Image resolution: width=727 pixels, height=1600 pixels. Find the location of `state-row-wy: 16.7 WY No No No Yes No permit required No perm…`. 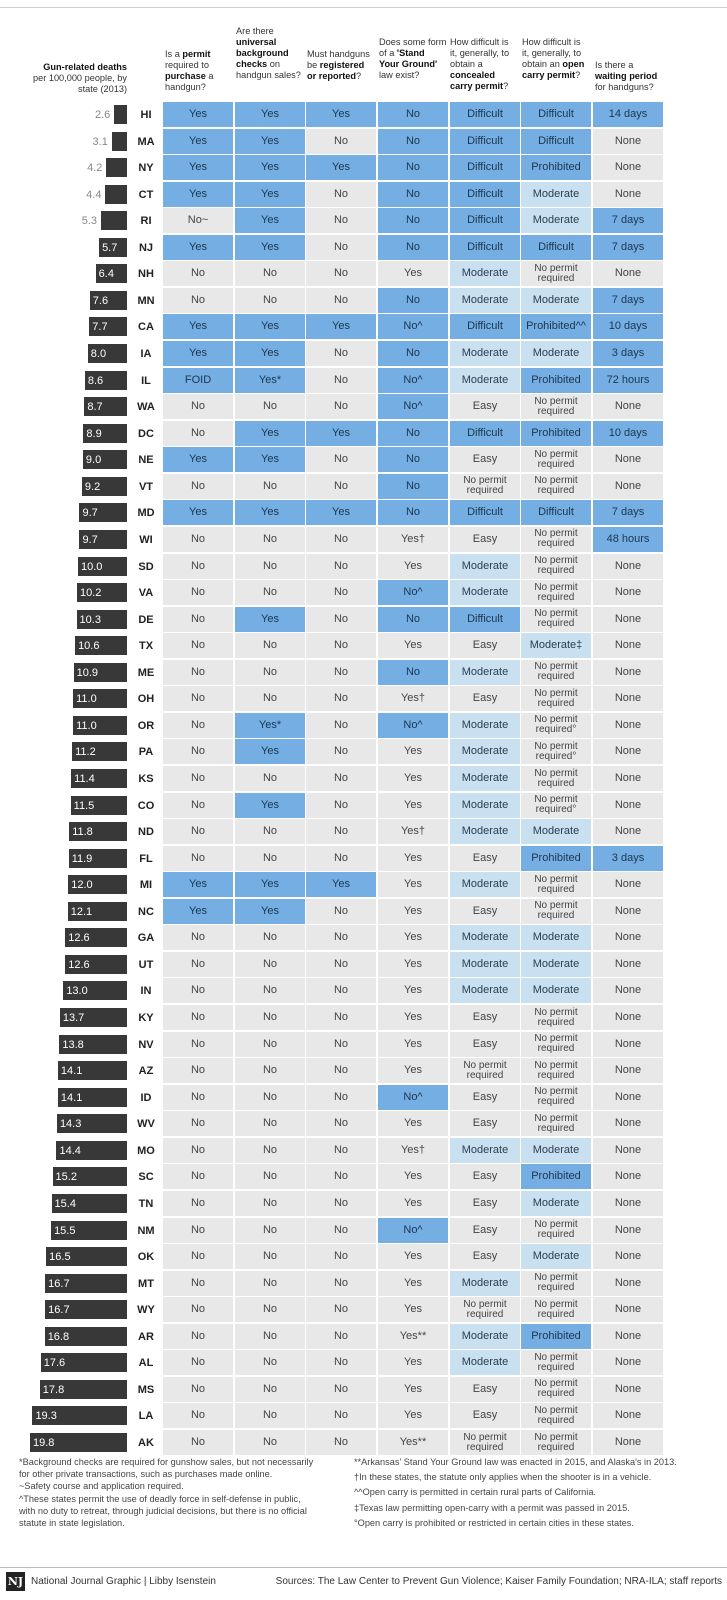

state-row-wy: 16.7 WY No No No Yes No permit required No perm… is located at coordinates (363, 1309).